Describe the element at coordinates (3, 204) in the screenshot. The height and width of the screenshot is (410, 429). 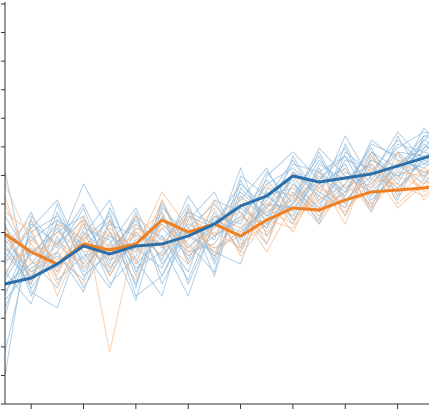
I see `y-axis-ticks` at that location.